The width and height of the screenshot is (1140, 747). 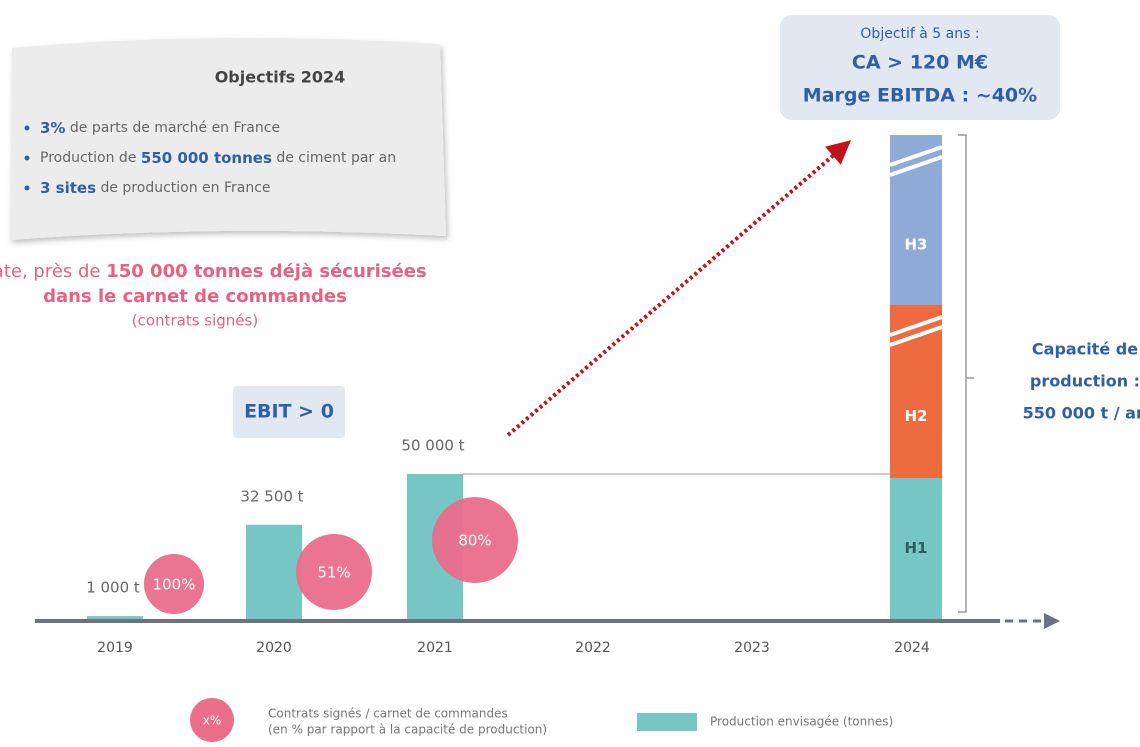 I want to click on capacity-segment, so click(x=916, y=548).